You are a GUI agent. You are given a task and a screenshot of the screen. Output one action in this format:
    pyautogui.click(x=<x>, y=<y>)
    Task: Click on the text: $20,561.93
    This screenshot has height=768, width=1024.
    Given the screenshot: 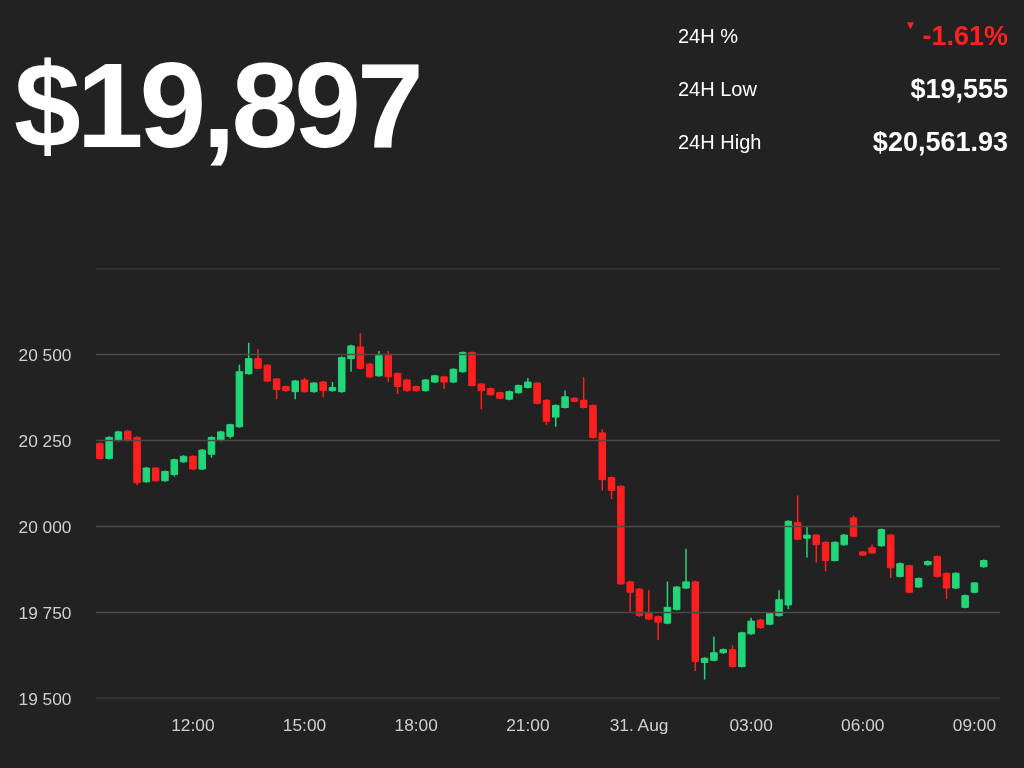 What is the action you would take?
    pyautogui.click(x=940, y=143)
    